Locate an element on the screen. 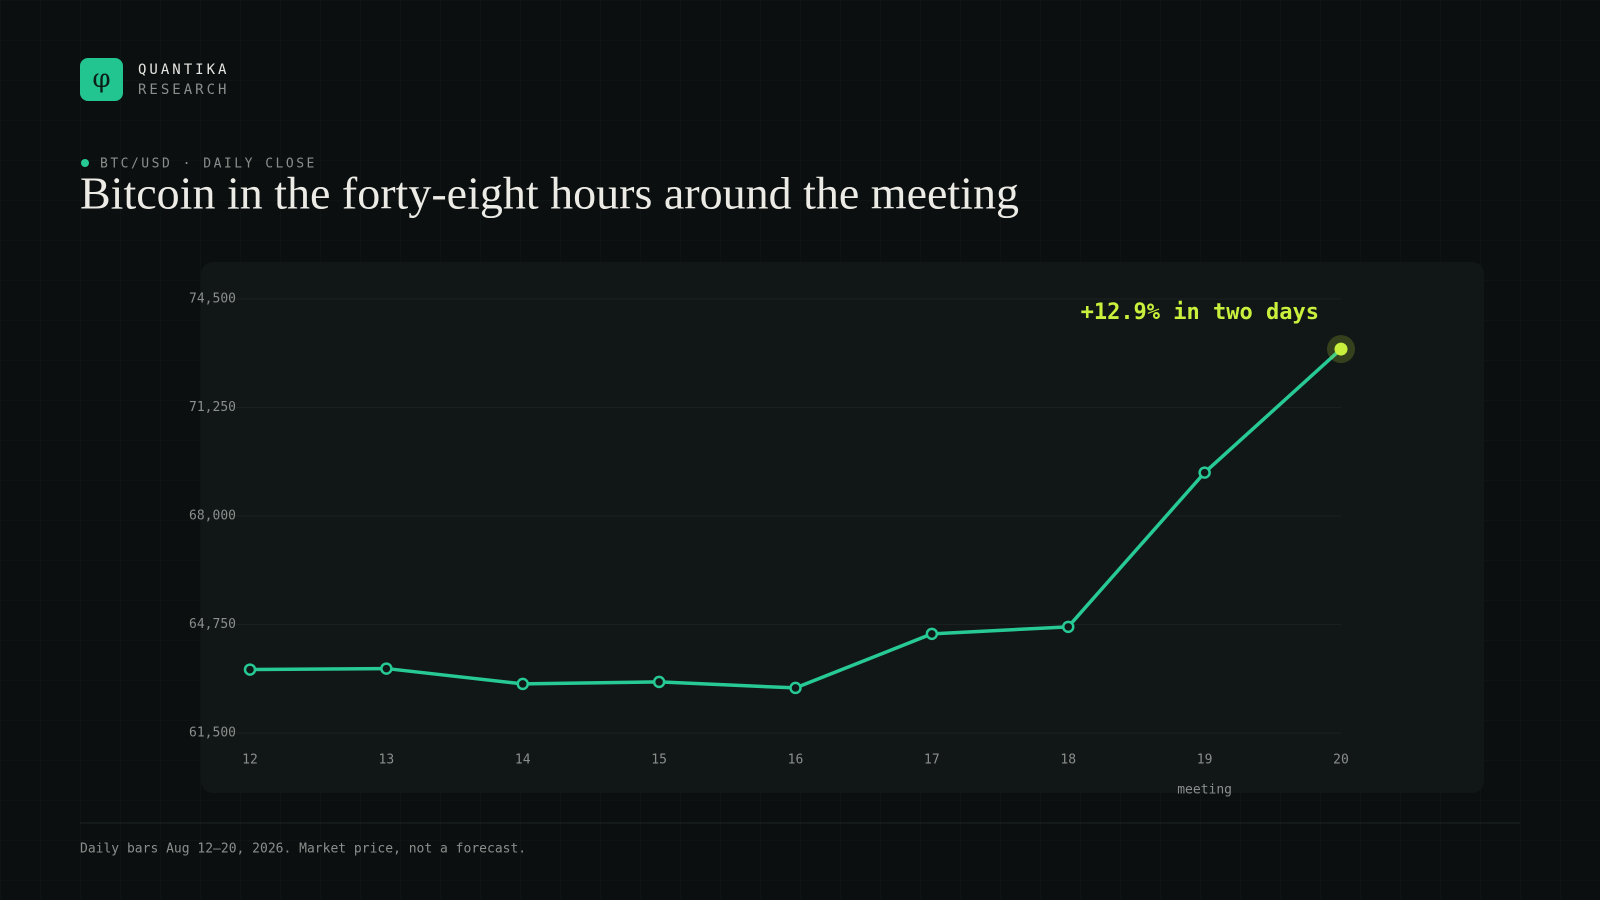  event-label: meeting is located at coordinates (1204, 790).